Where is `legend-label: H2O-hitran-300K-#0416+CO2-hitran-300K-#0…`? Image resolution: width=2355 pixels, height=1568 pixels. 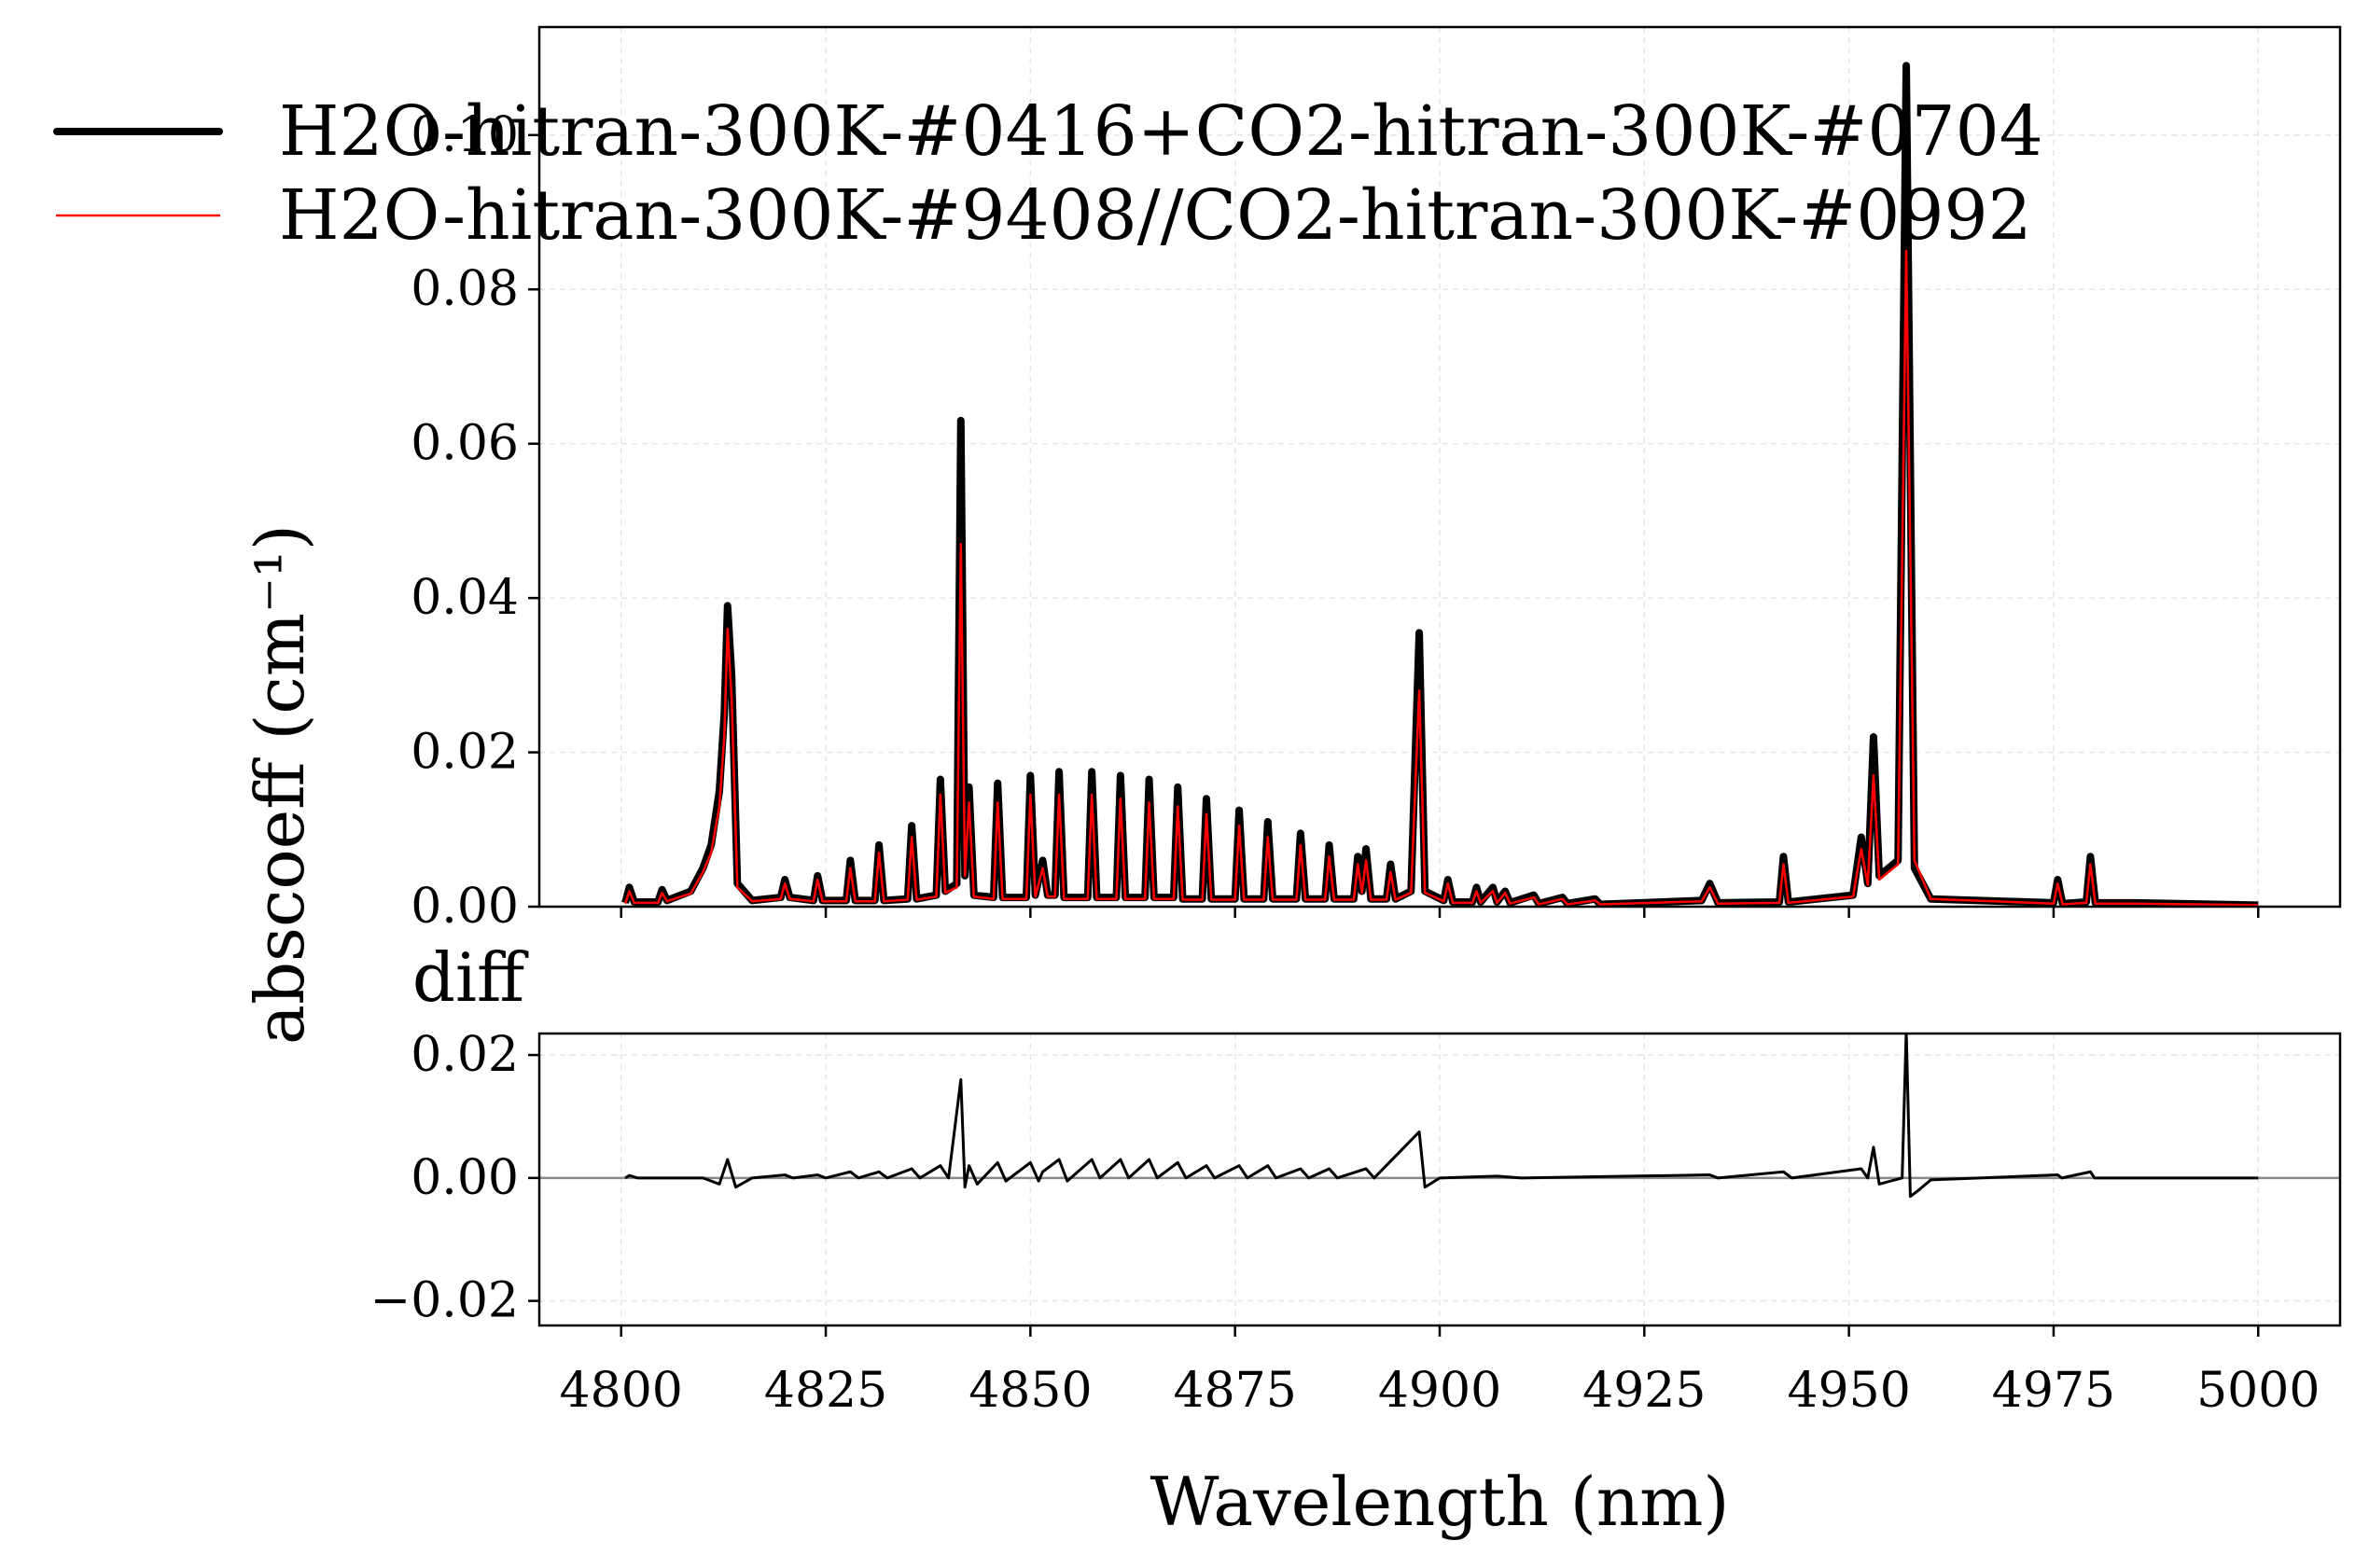
legend-label: H2O-hitran-300K-#0416+CO2-hitran-300K-#0… is located at coordinates (1161, 131).